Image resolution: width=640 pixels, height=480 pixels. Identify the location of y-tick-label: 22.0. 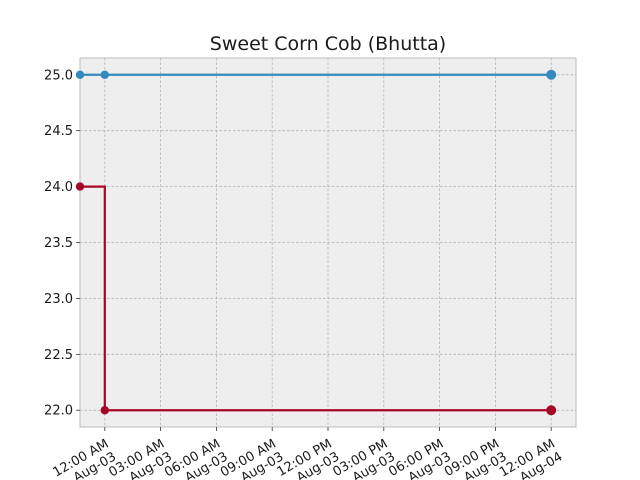
(58, 411).